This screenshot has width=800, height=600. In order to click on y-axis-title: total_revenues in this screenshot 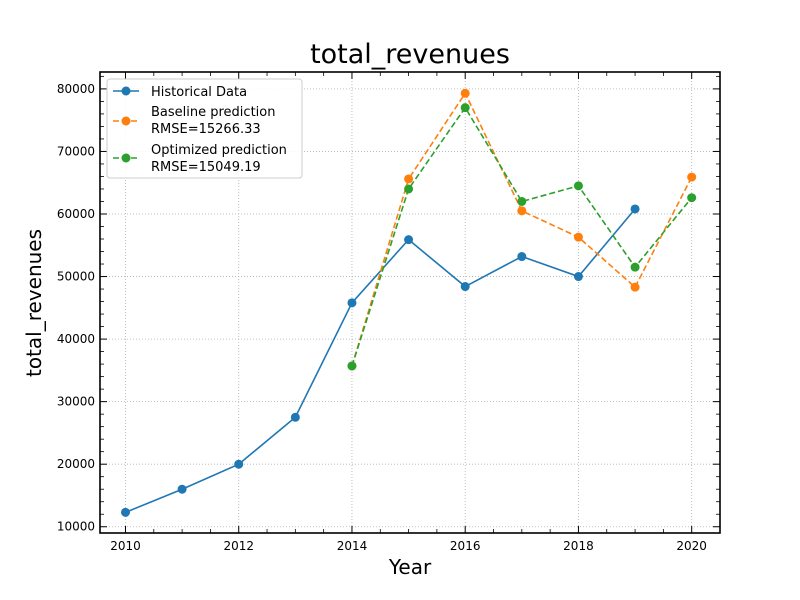, I will do `click(34, 303)`.